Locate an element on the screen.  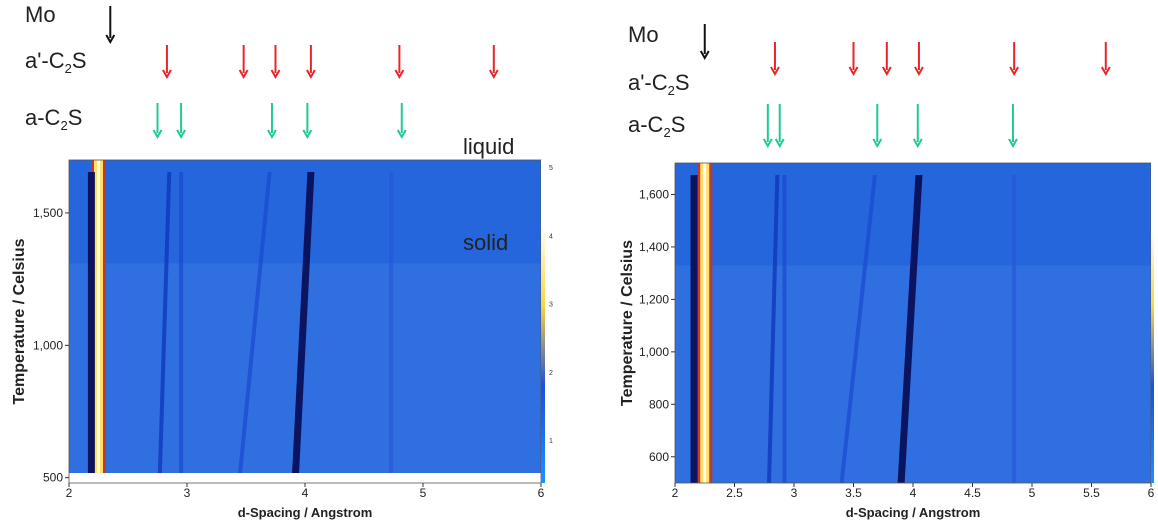
y-tick-label: 1,400 is located at coordinates (654, 247).